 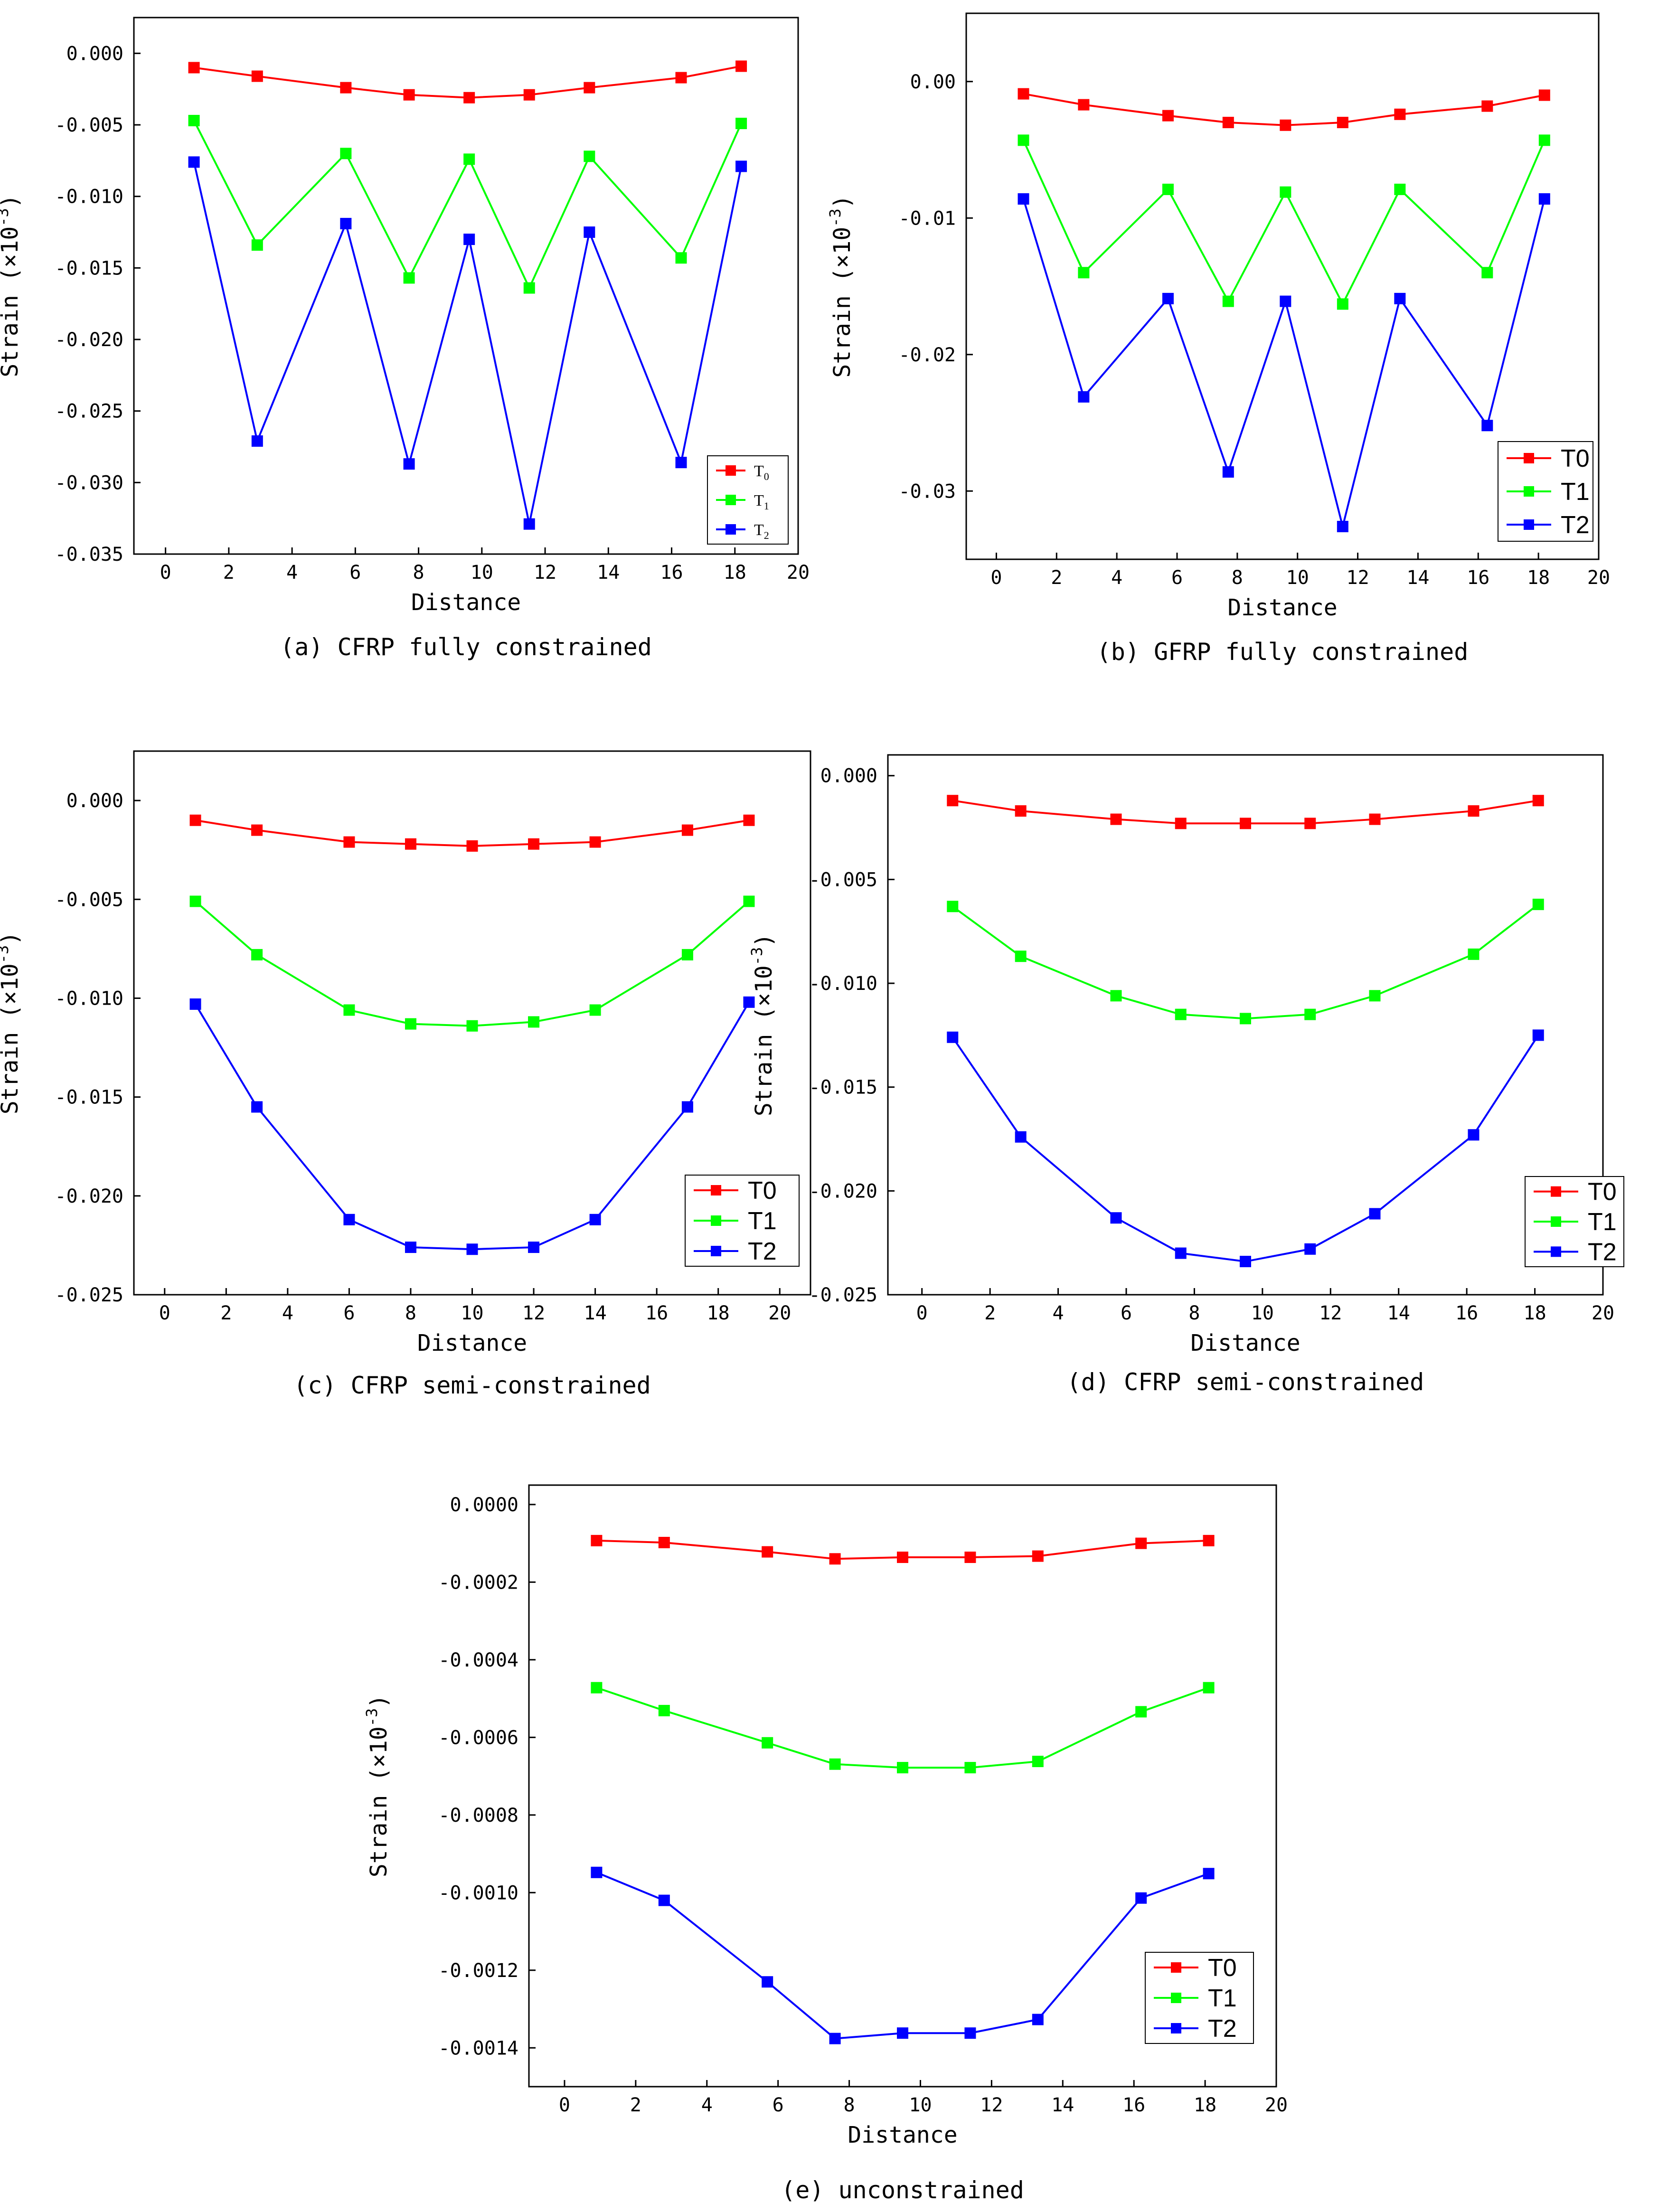 I want to click on y-tick-label: -0.01, so click(x=927, y=218).